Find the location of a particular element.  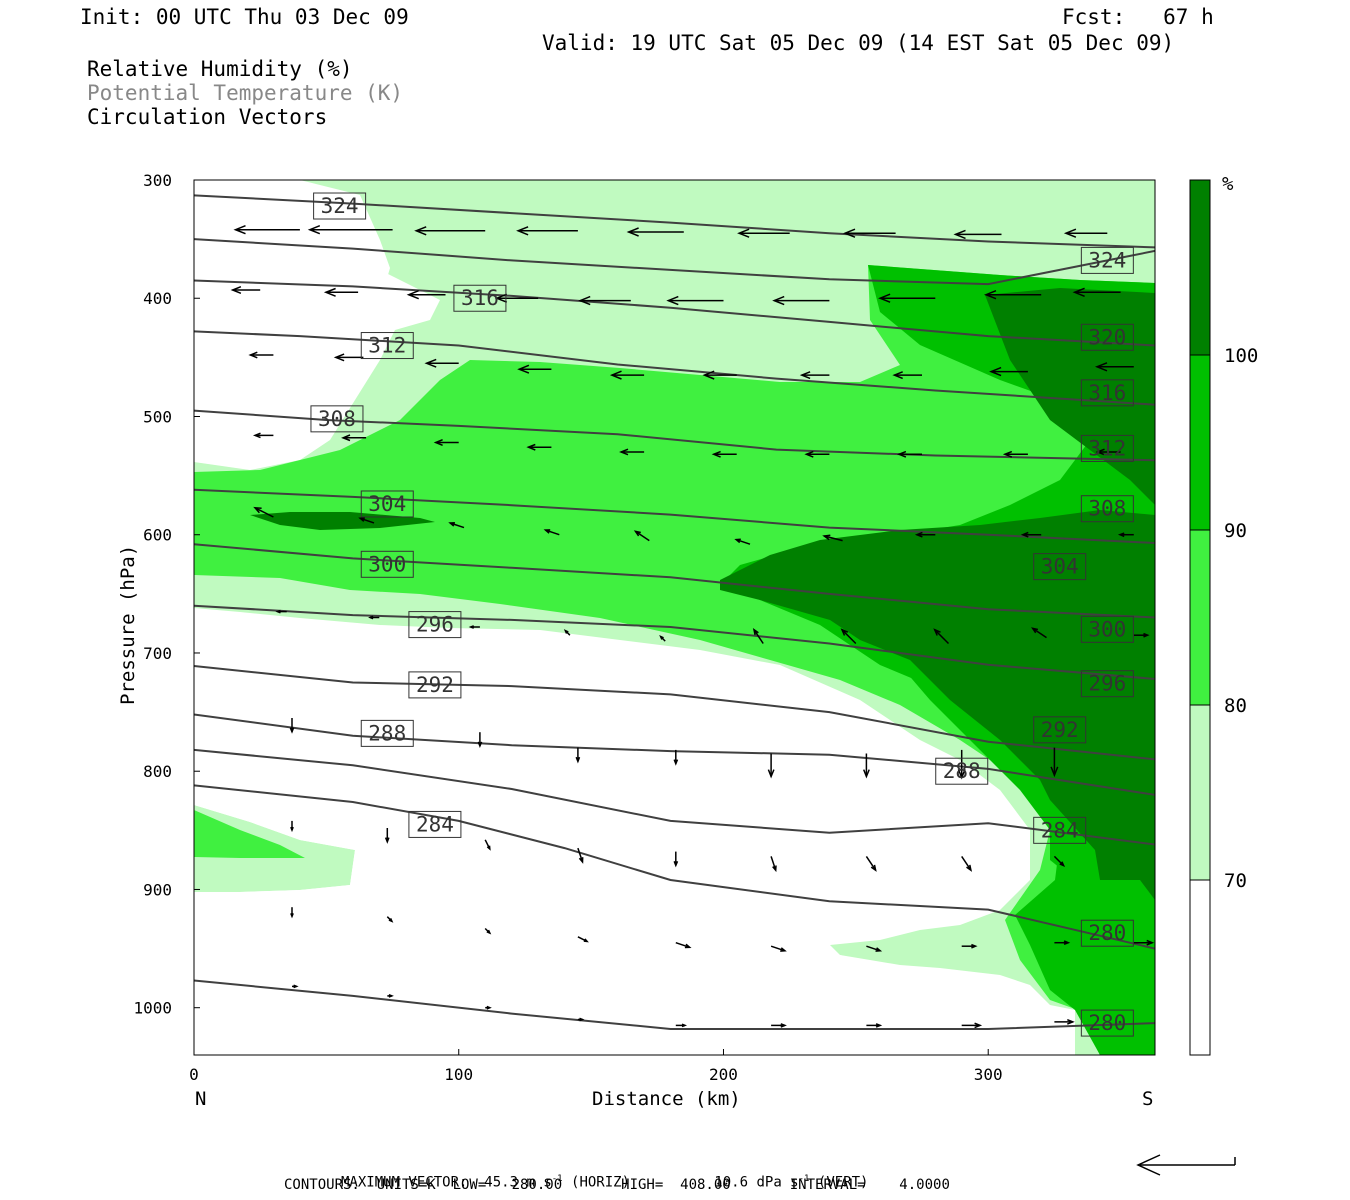

forecast-hour: Fcst: 67 h is located at coordinates (1138, 17).